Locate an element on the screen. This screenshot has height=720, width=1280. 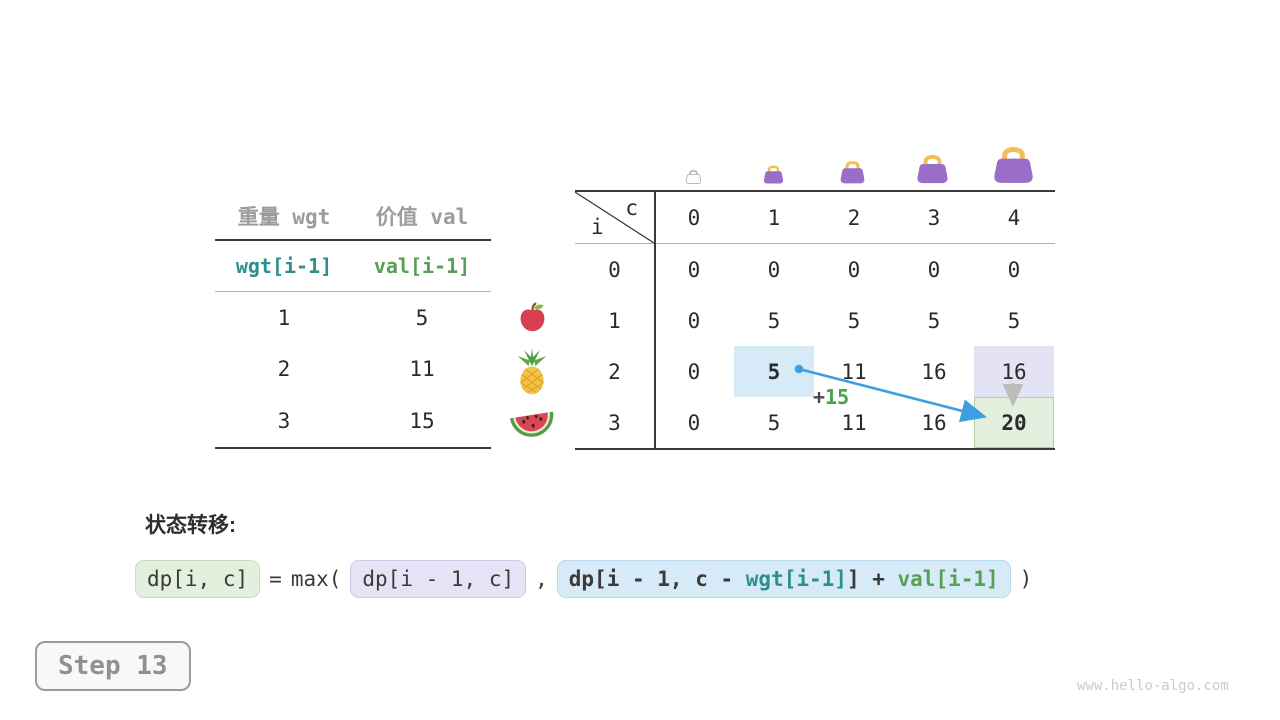
take-term-val: val[i-1] is located at coordinates (948, 579).